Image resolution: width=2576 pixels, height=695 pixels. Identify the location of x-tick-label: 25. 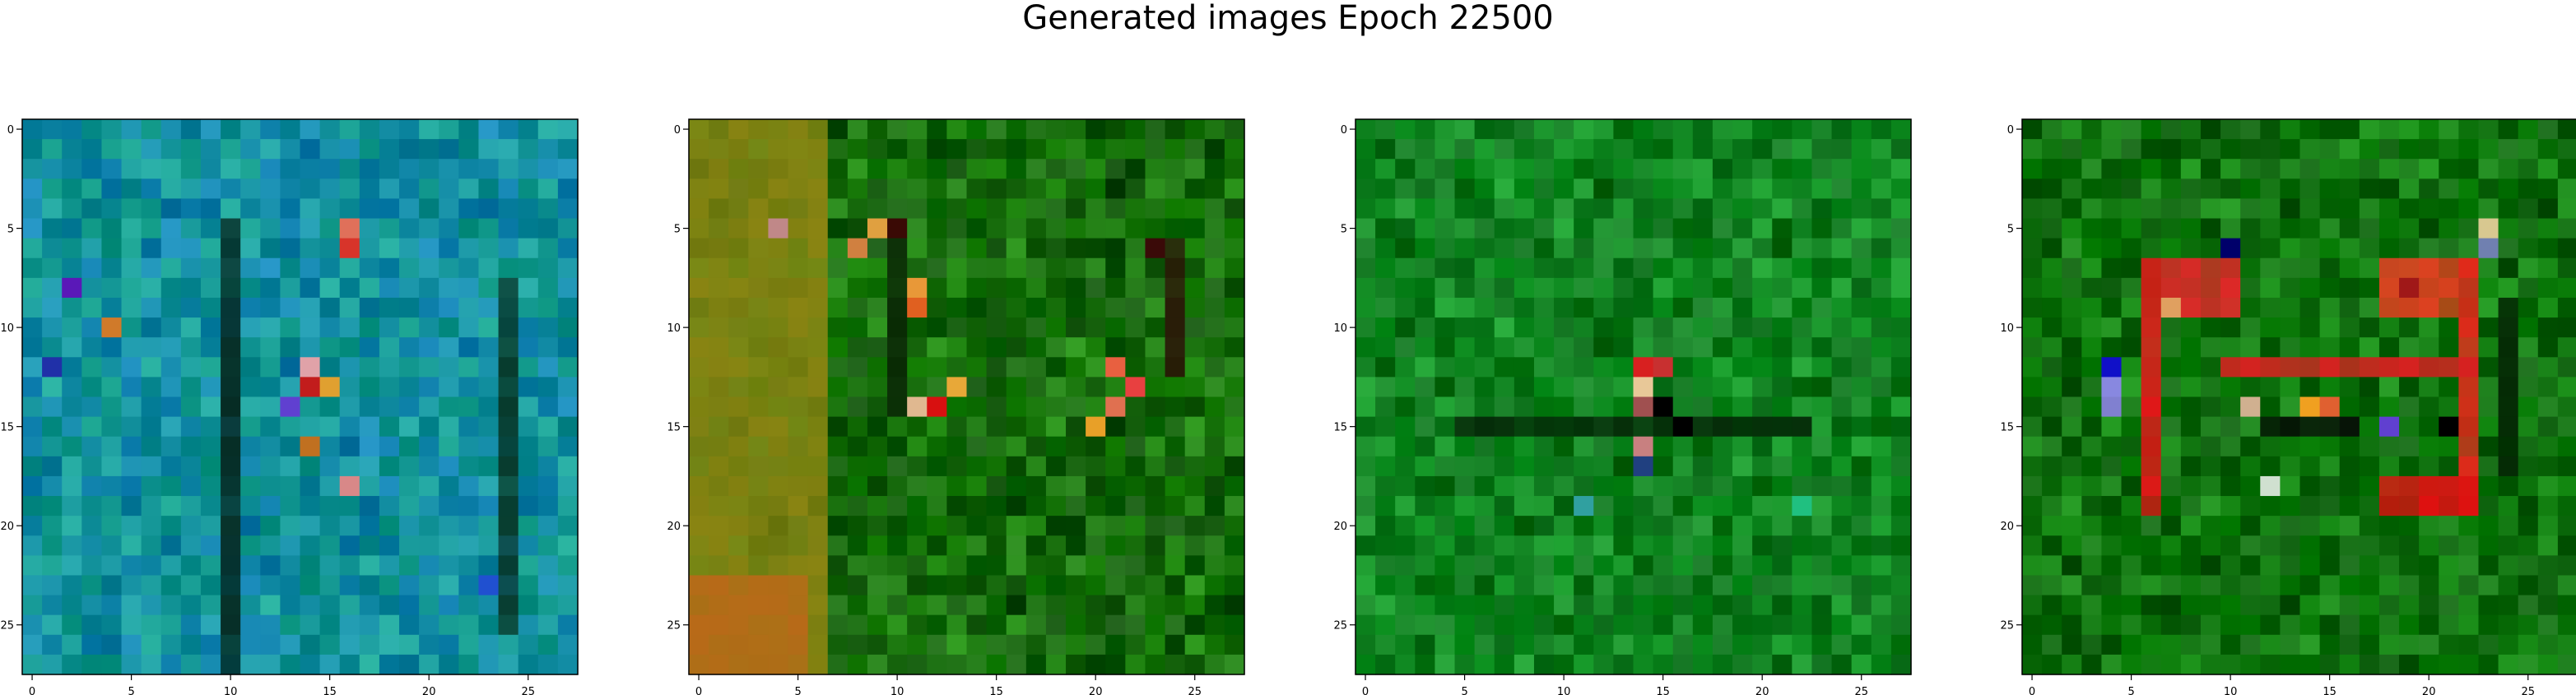
(2528, 690).